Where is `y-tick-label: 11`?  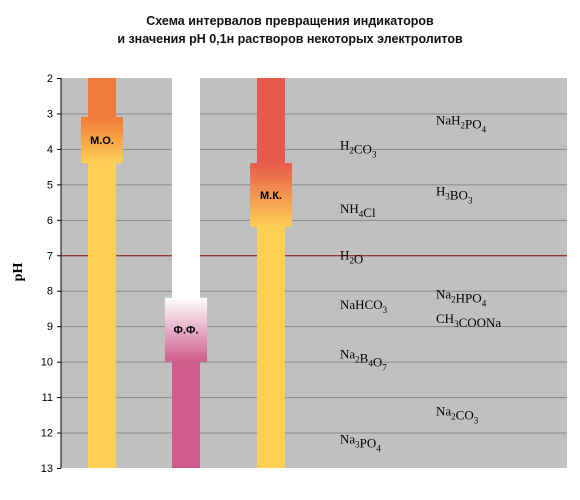
y-tick-label: 11 is located at coordinates (47, 398).